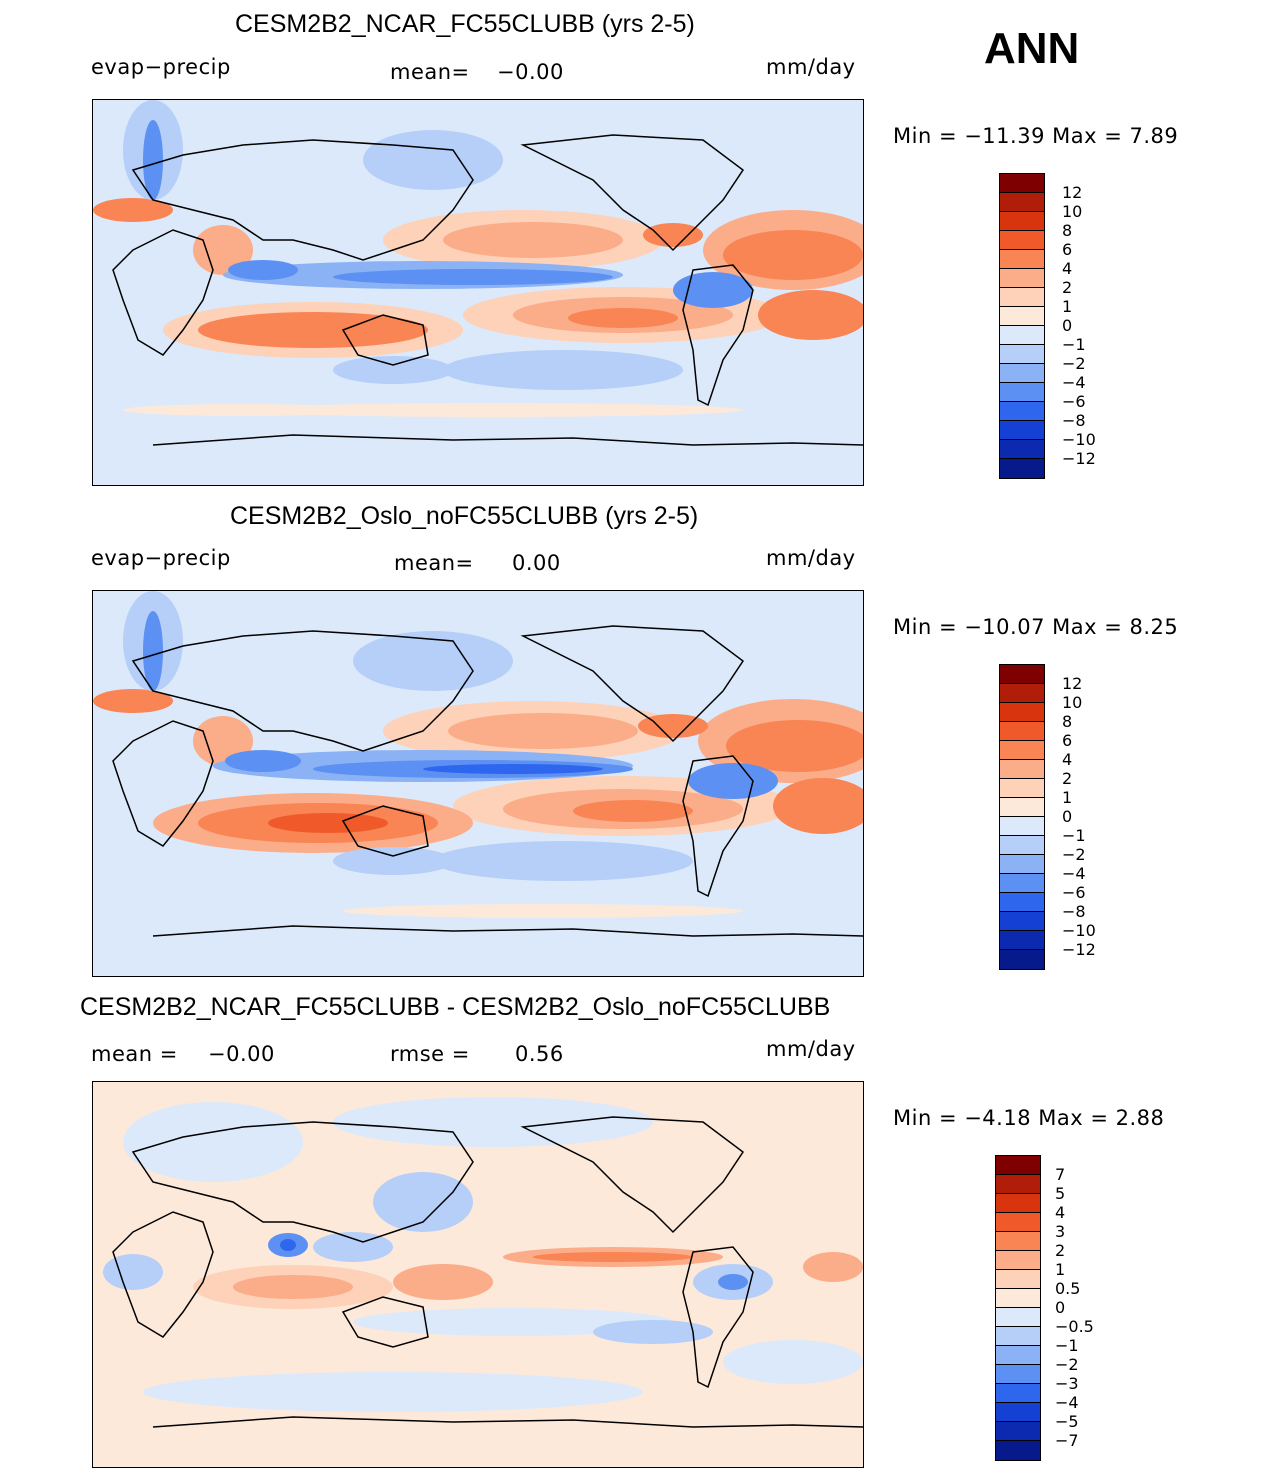 This screenshot has width=1285, height=1475. I want to click on panel1-units: mm/day, so click(811, 67).